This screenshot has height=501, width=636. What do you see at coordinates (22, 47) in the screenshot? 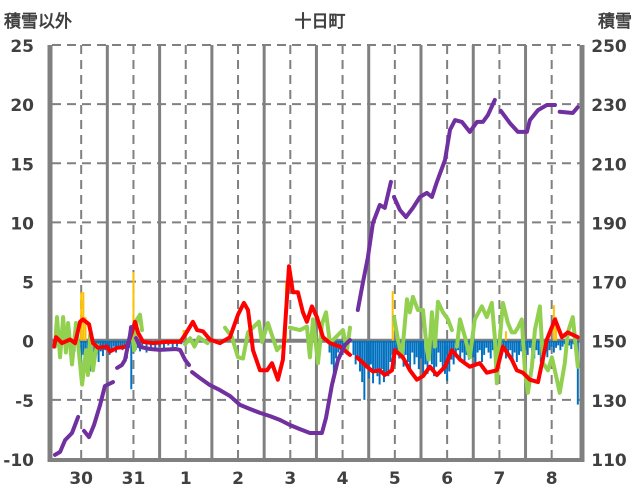
I see `y-left-tick-label: 25` at bounding box center [22, 47].